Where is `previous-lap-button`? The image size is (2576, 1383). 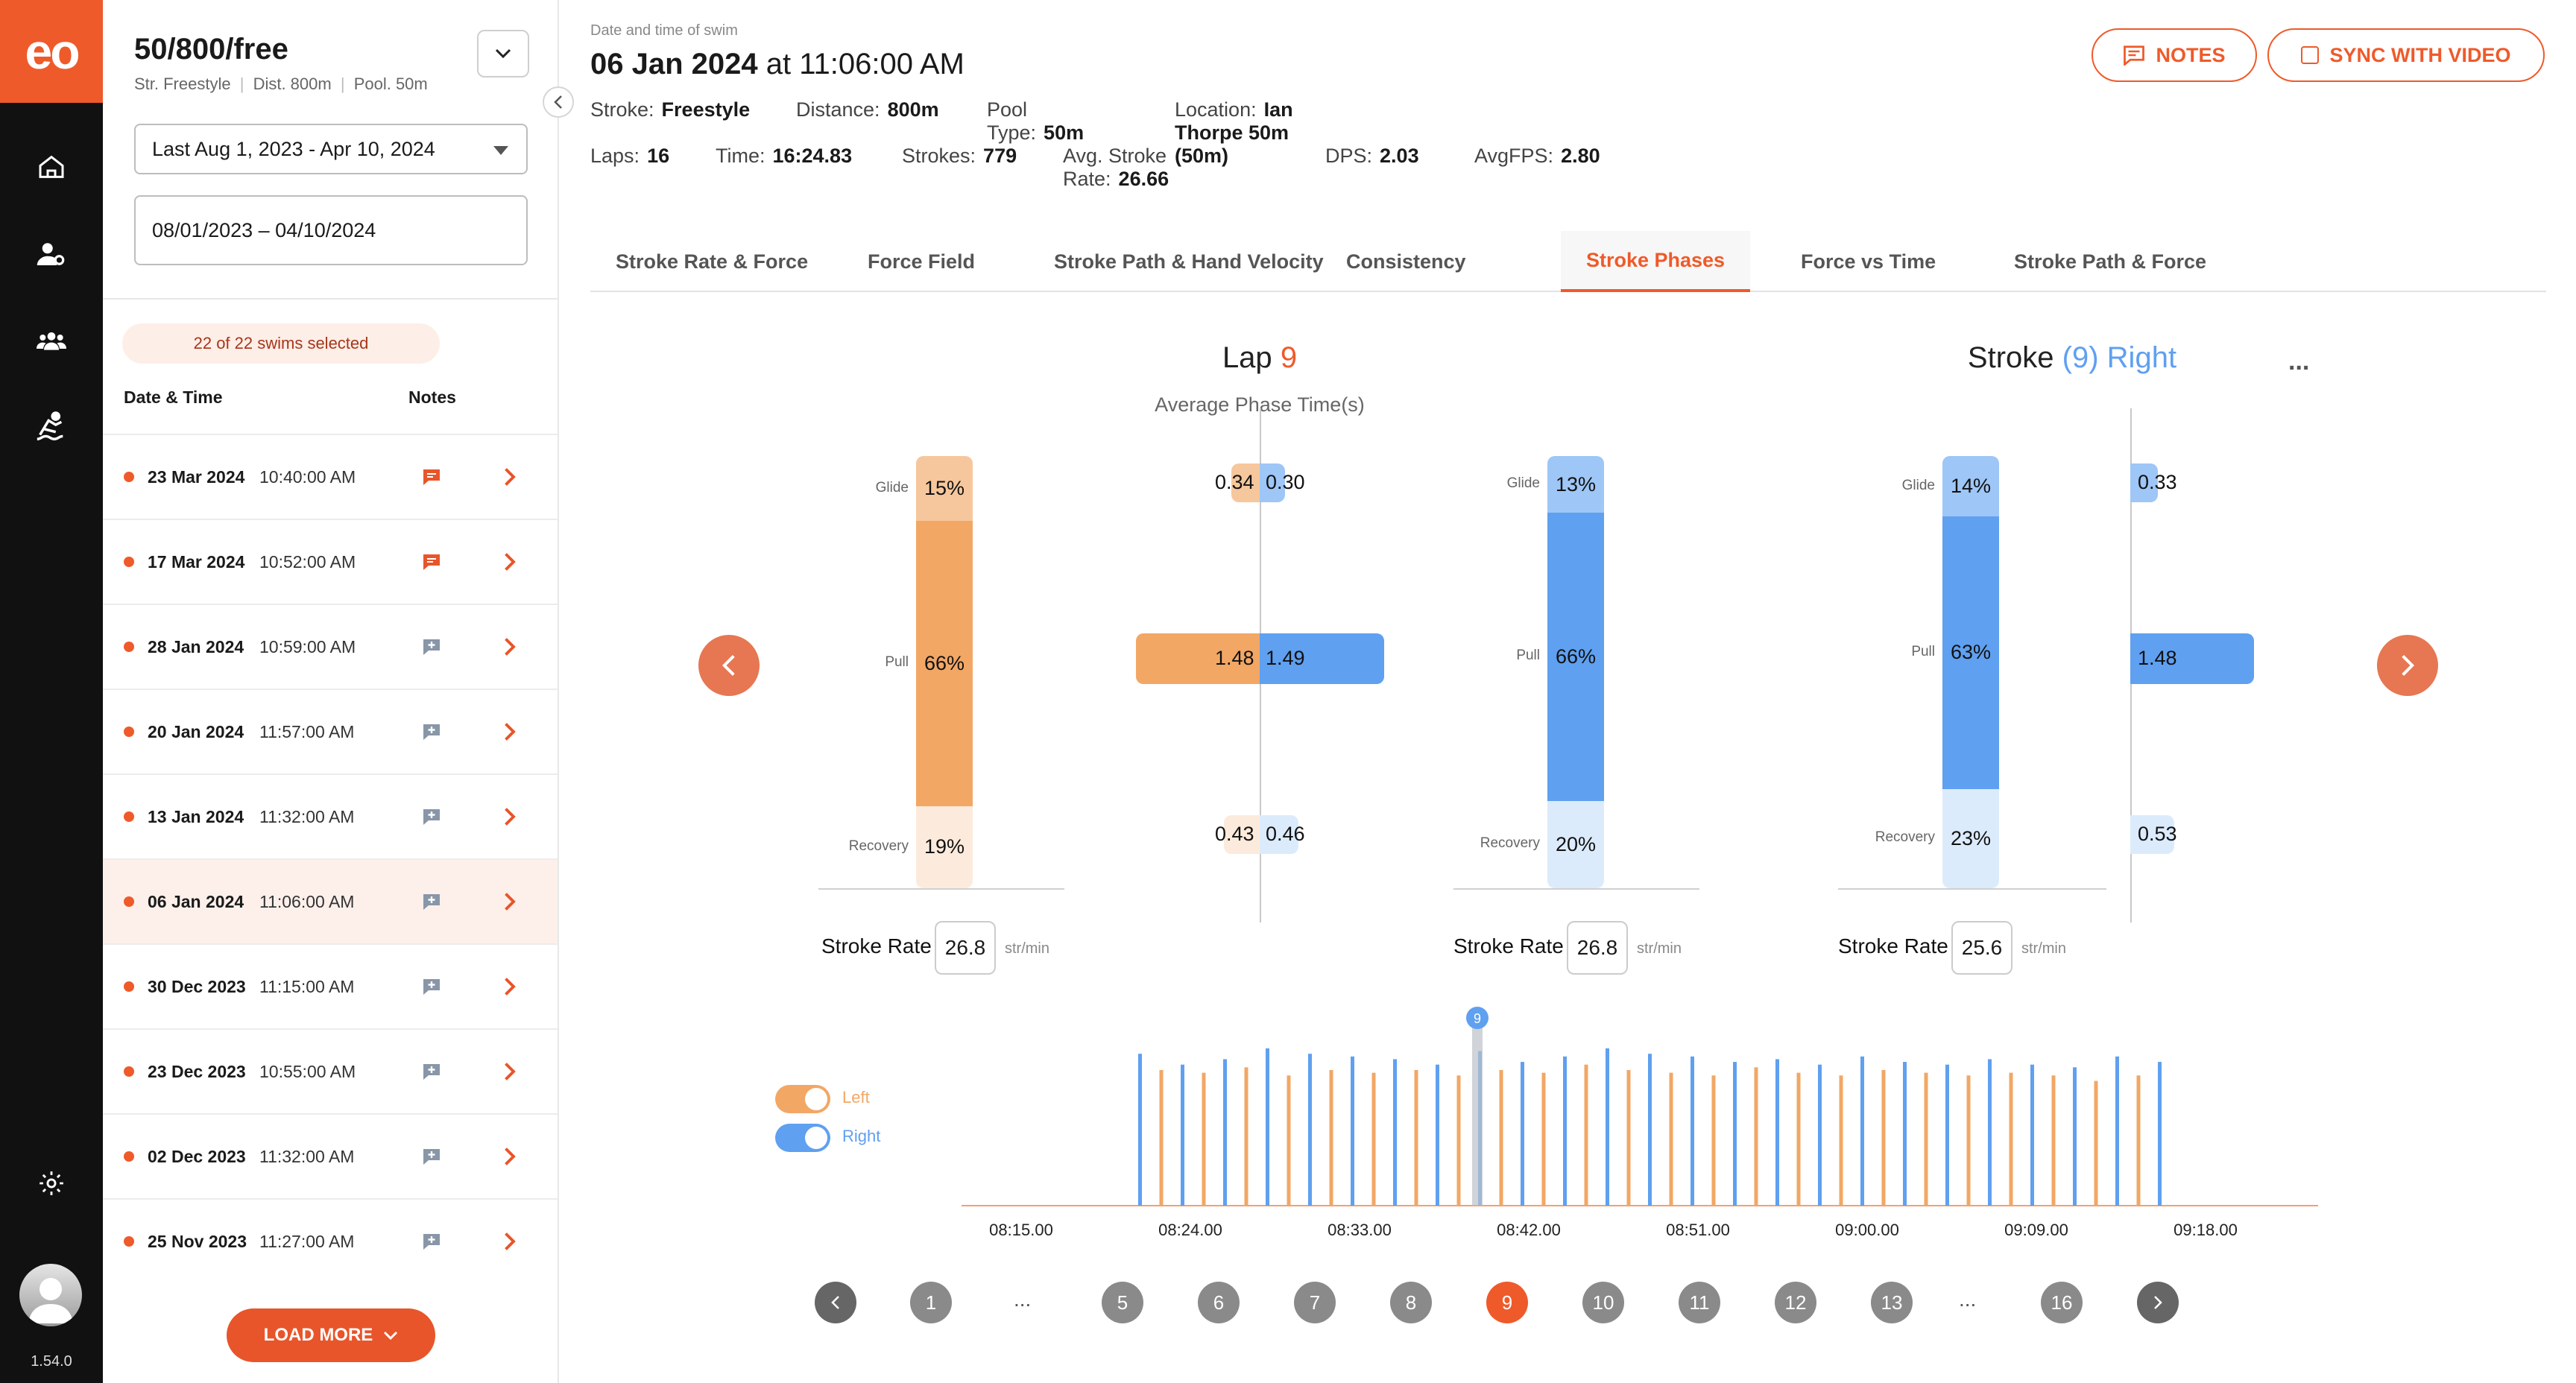
previous-lap-button is located at coordinates (835, 1302).